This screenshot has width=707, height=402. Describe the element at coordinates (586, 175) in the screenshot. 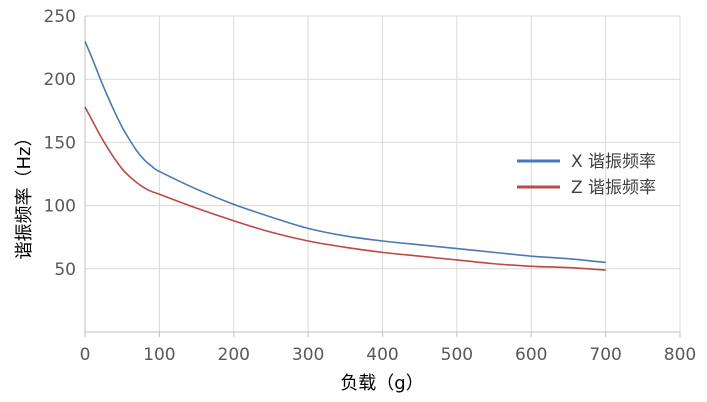

I see `legend: X 谐振频率 Z 谐振频率` at that location.